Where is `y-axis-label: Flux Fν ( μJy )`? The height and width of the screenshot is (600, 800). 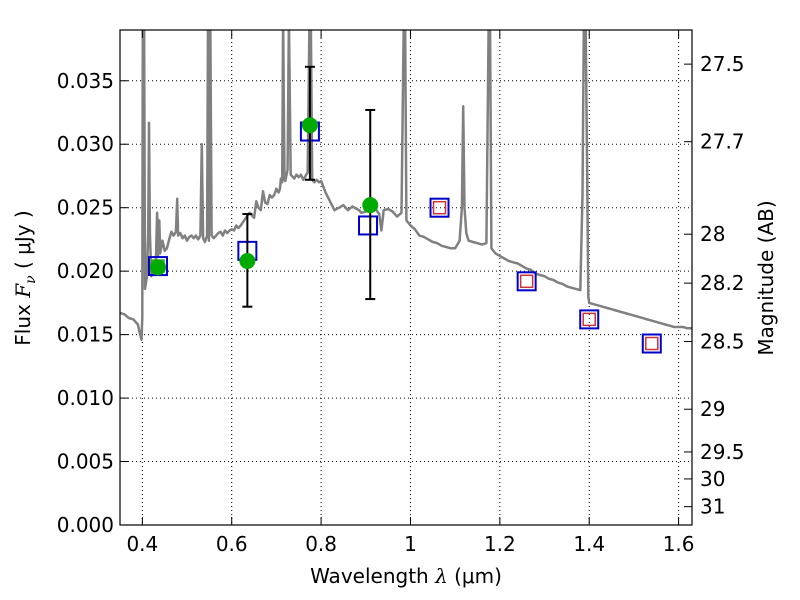
y-axis-label: Flux Fν ( μJy ) is located at coordinates (25, 277).